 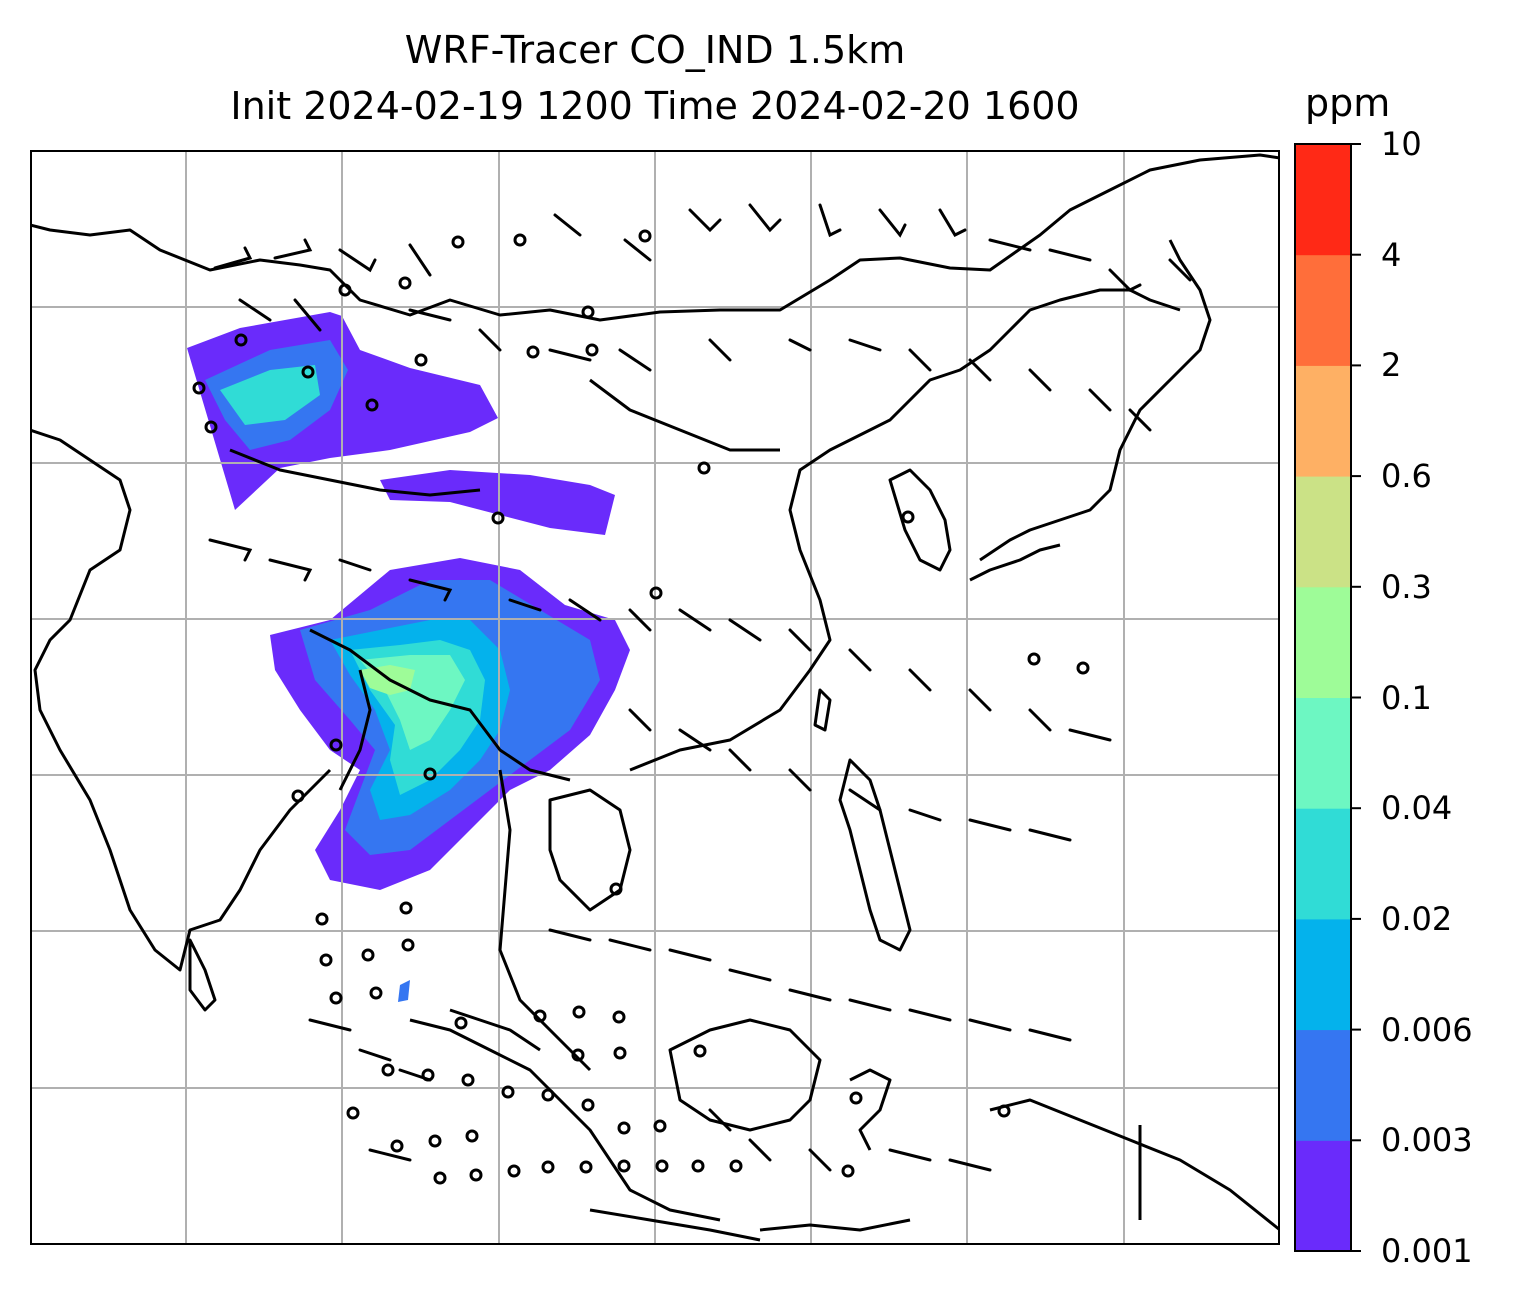 I want to click on colorbar-tick-label: 0.003, so click(x=1427, y=1140).